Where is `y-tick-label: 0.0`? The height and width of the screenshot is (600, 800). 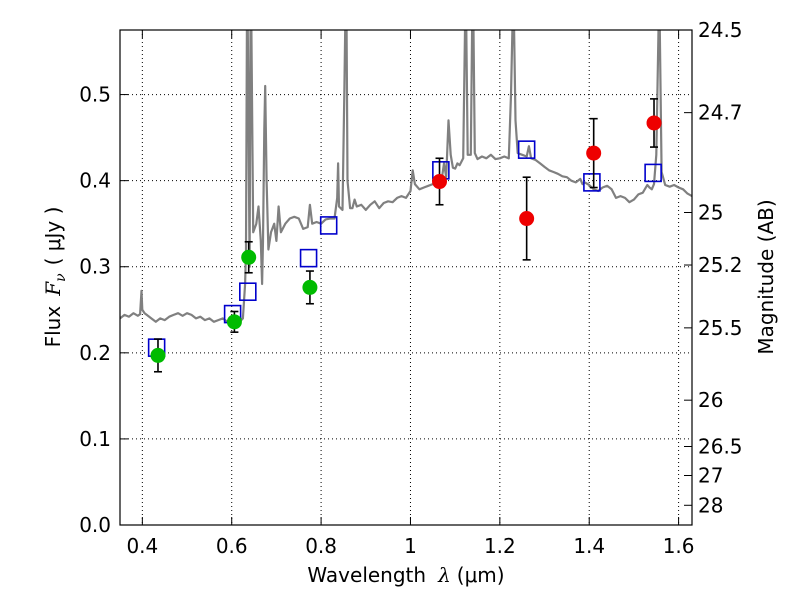 y-tick-label: 0.0 is located at coordinates (95, 525).